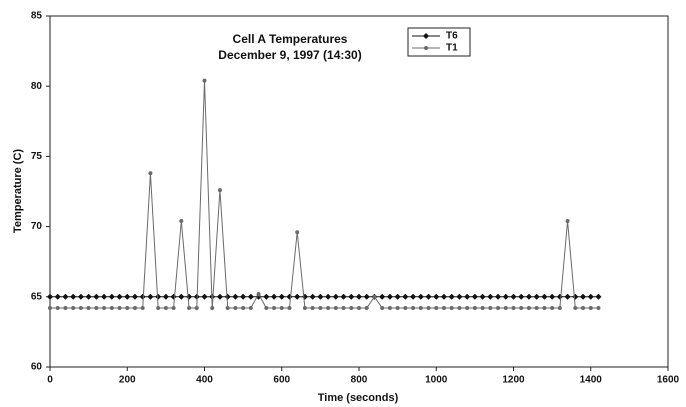 The height and width of the screenshot is (407, 686). Describe the element at coordinates (452, 36) in the screenshot. I see `legend-label: T6` at that location.